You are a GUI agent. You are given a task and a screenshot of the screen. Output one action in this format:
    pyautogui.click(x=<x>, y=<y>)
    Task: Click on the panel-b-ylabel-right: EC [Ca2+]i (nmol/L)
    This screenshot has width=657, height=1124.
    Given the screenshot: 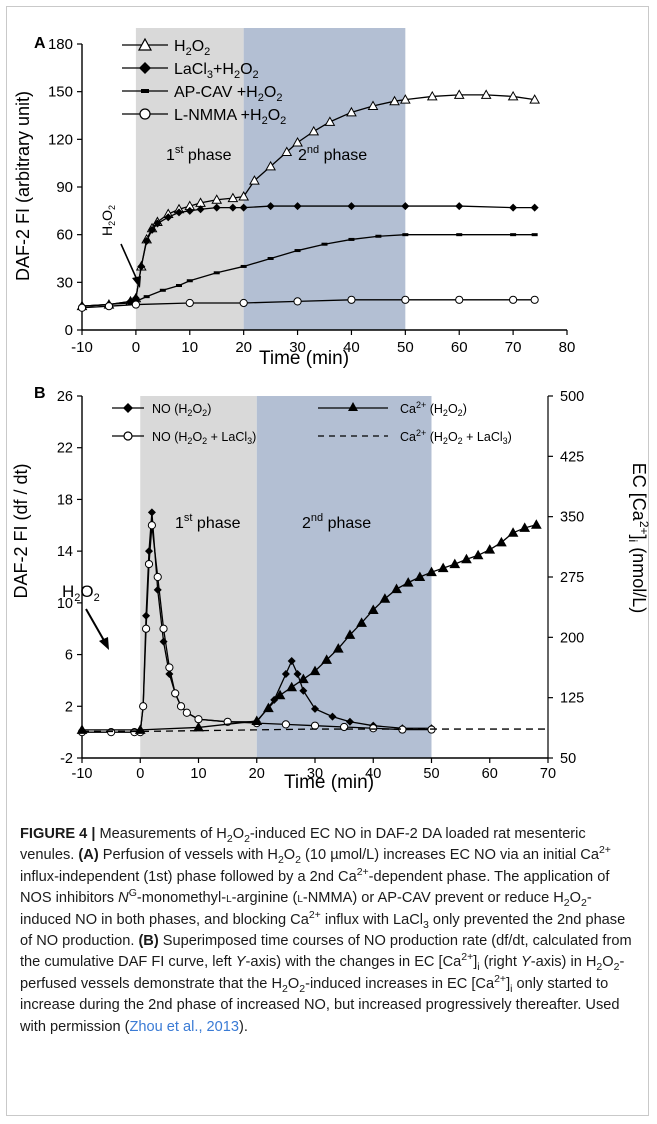 What is the action you would take?
    pyautogui.click(x=638, y=538)
    